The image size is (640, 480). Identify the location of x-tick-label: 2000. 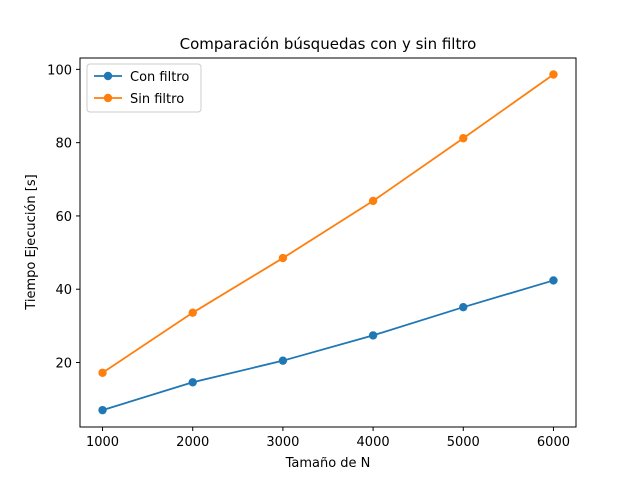
(192, 442).